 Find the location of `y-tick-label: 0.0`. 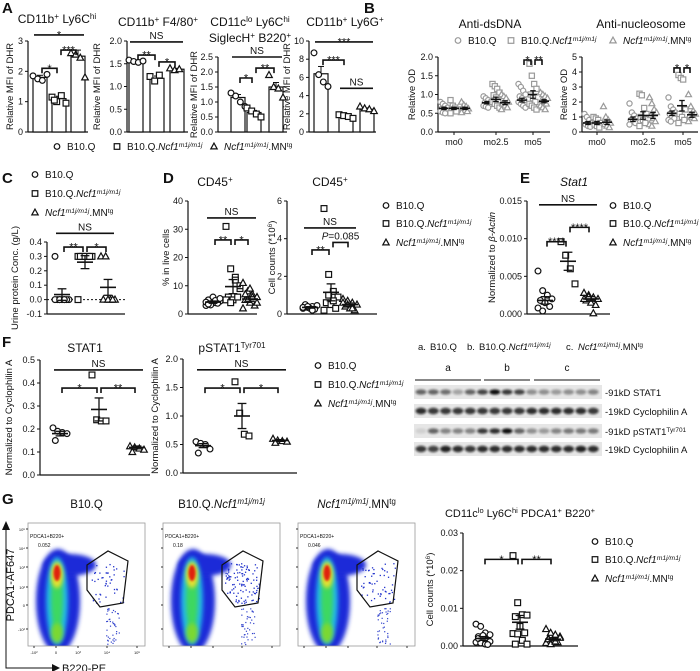

y-tick-label: 0.0 is located at coordinates (115, 132).